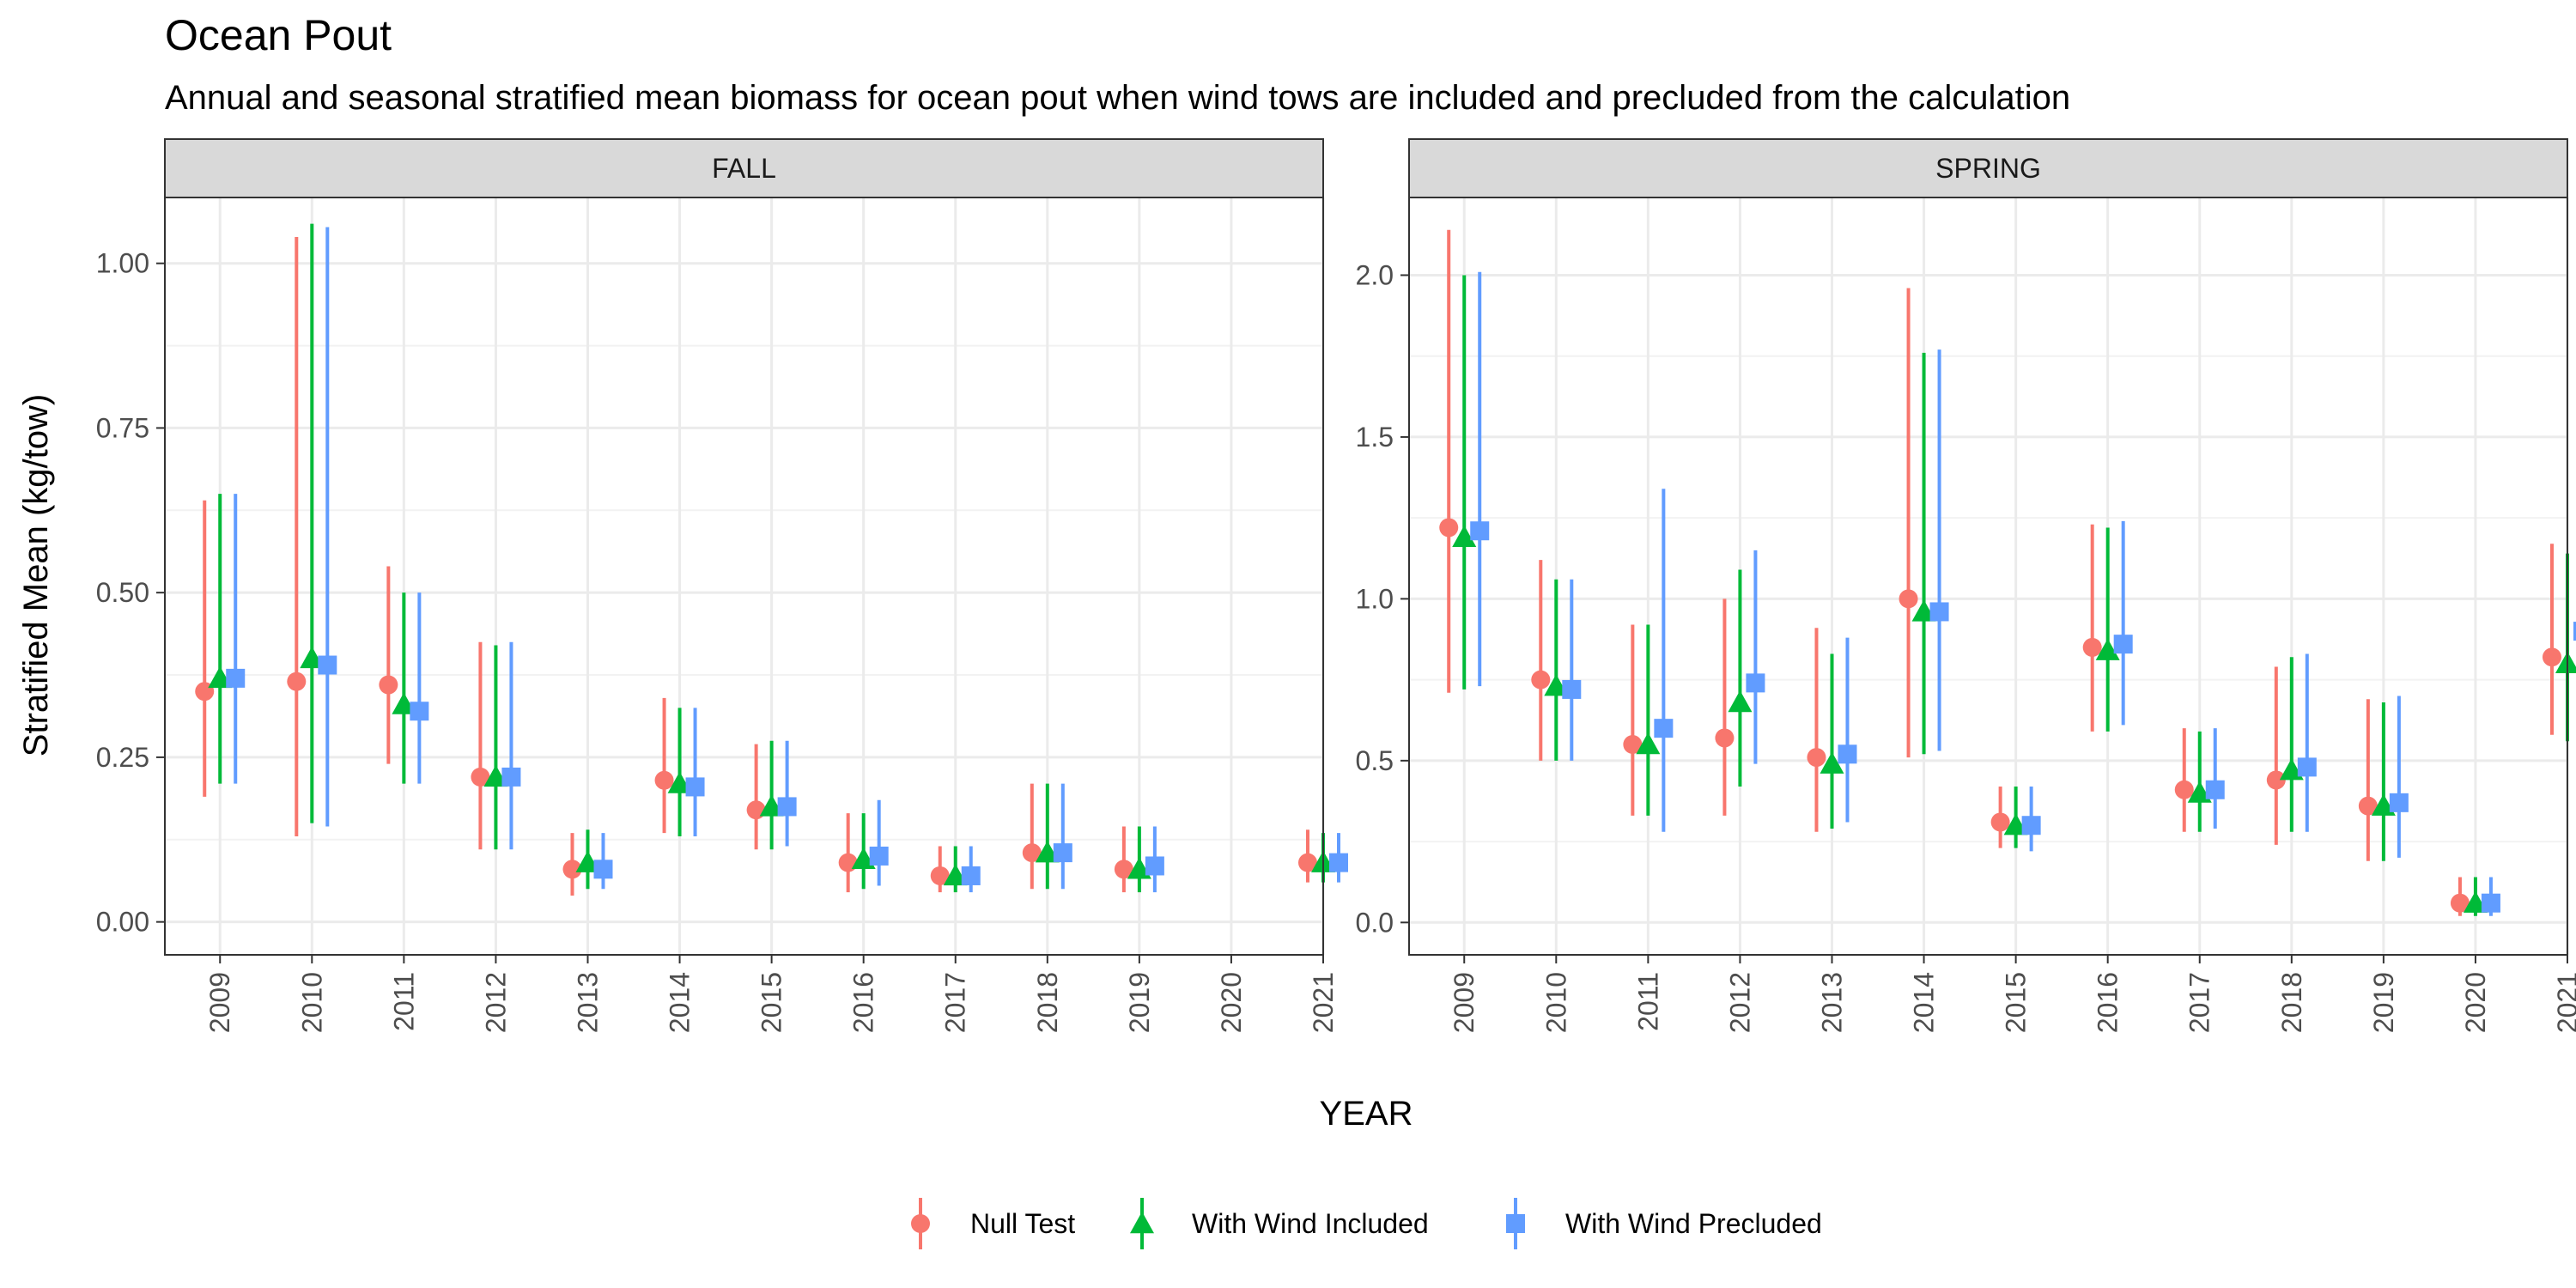  Describe the element at coordinates (1142, 1223) in the screenshot. I see `legend-key-triangle` at that location.